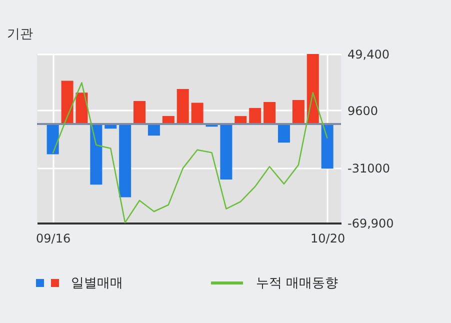 This screenshot has height=323, width=451. Describe the element at coordinates (369, 168) in the screenshot. I see `y-tick-label: -31000` at that location.